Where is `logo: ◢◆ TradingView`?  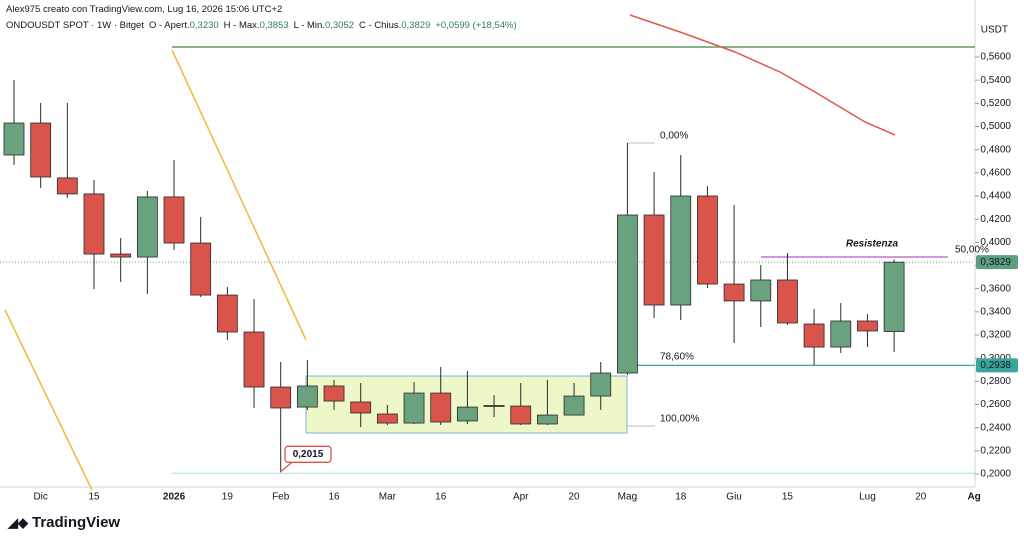
logo: ◢◆ TradingView is located at coordinates (64, 522).